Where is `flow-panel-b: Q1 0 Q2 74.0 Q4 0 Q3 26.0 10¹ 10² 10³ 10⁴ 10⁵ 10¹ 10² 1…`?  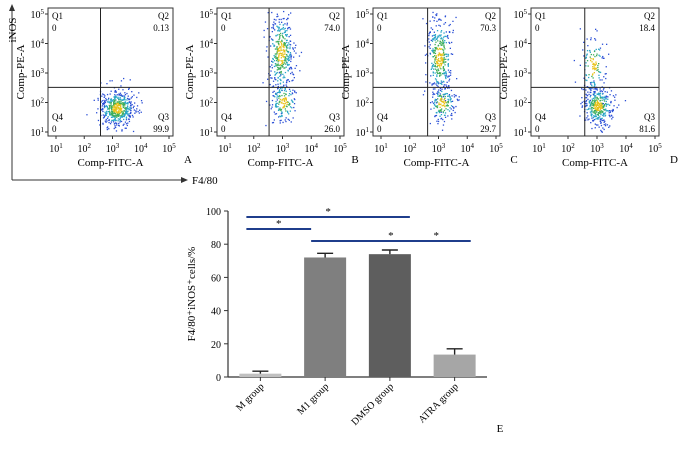 flow-panel-b: Q1 0 Q2 74.0 Q4 0 Q3 26.0 10¹ 10² 10³ 10⁴ 10⁵ 10¹ 10² 1… is located at coordinates (271, 88).